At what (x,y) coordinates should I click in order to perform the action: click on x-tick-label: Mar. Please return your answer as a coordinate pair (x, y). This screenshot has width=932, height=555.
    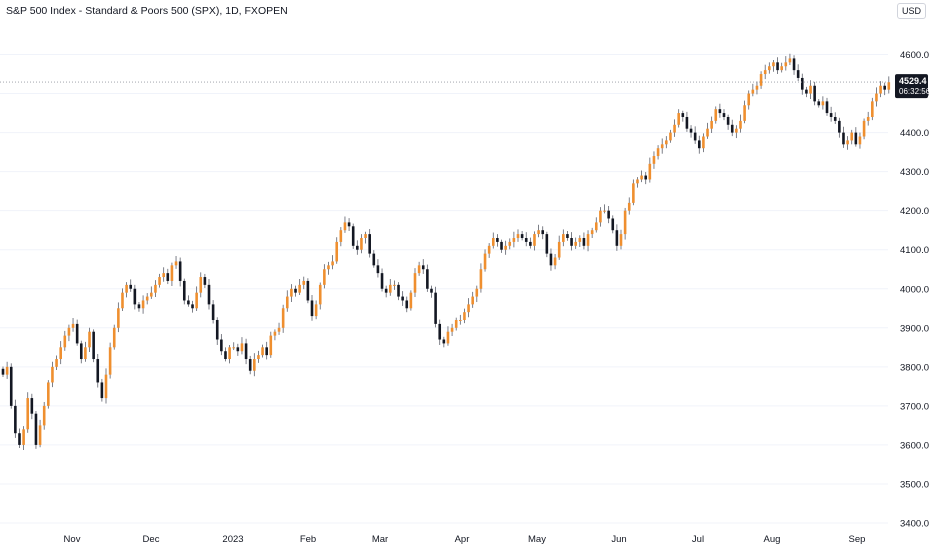
    Looking at the image, I should click on (380, 539).